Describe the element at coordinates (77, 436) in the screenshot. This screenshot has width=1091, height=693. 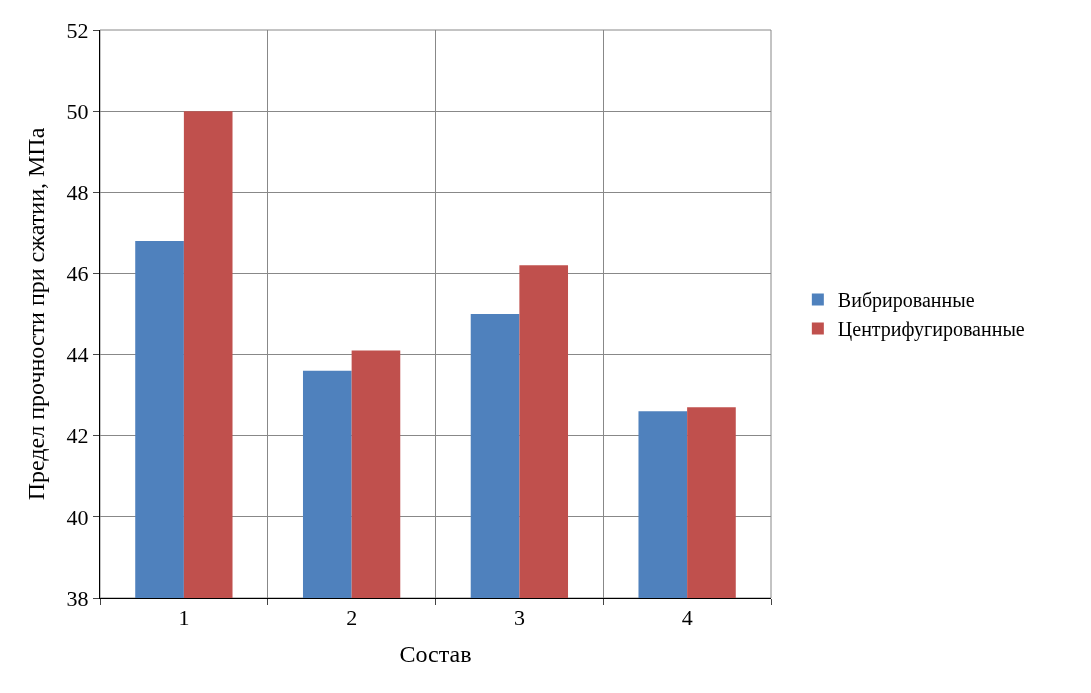
I see `y-tick-label: 42` at that location.